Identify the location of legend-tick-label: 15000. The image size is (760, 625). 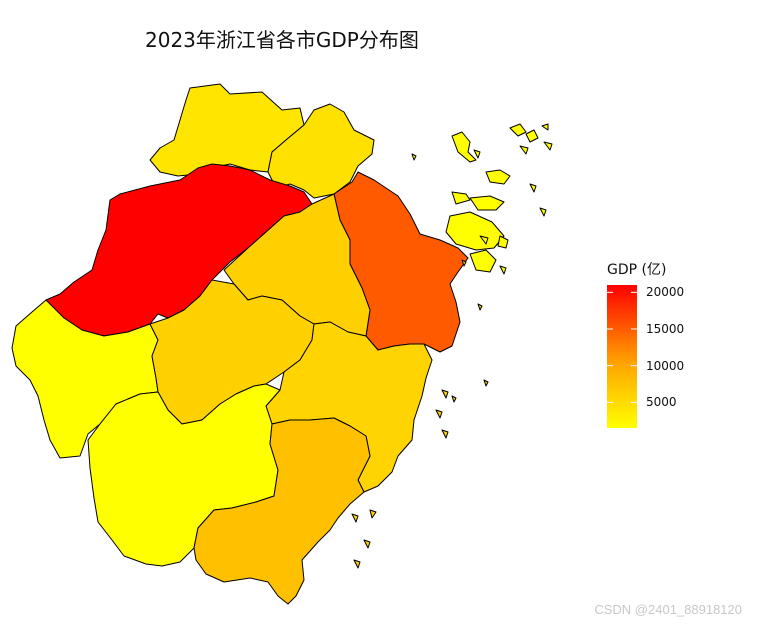
(665, 329).